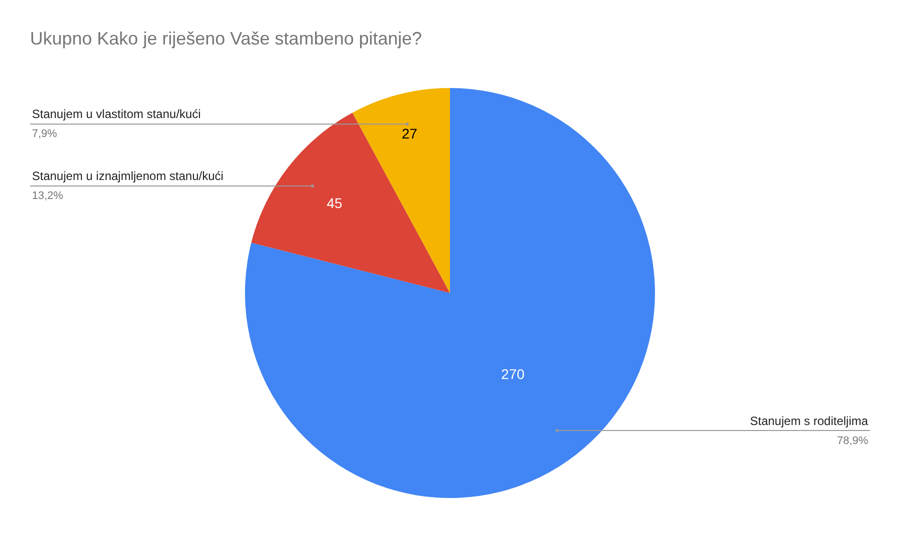  Describe the element at coordinates (226, 38) in the screenshot. I see `chart-title: Ukupno Kako je riješeno Vaše stambeno pitanje?` at that location.